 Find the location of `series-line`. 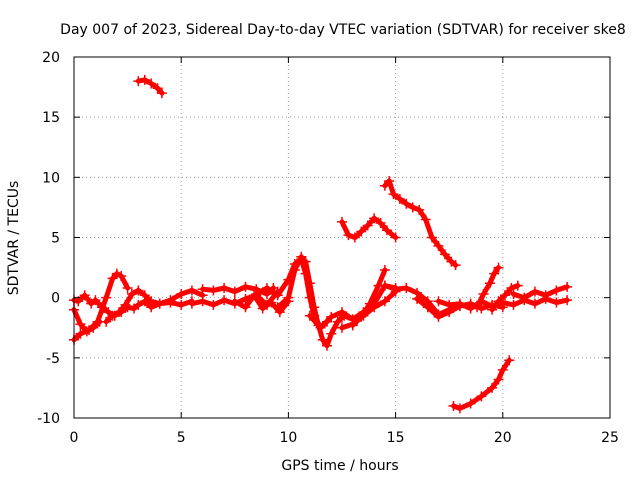

series-line is located at coordinates (315, 301).